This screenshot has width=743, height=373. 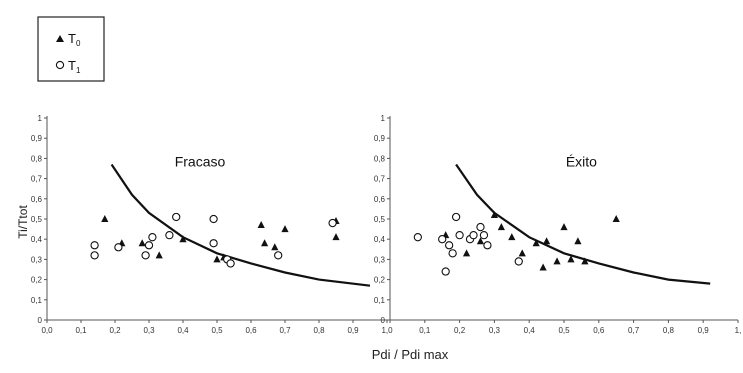 I want to click on x-tick-label: 0,7, so click(x=285, y=330).